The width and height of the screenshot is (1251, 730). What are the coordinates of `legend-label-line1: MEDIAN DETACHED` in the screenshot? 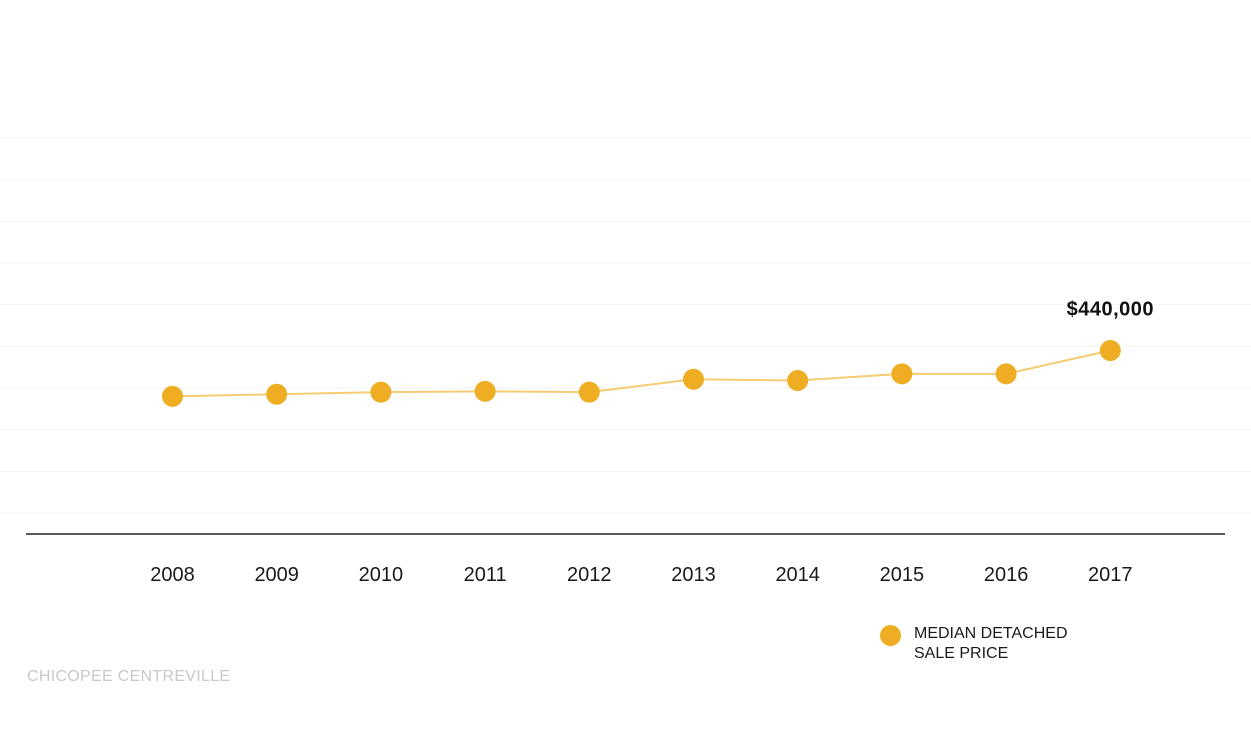 It's located at (991, 633).